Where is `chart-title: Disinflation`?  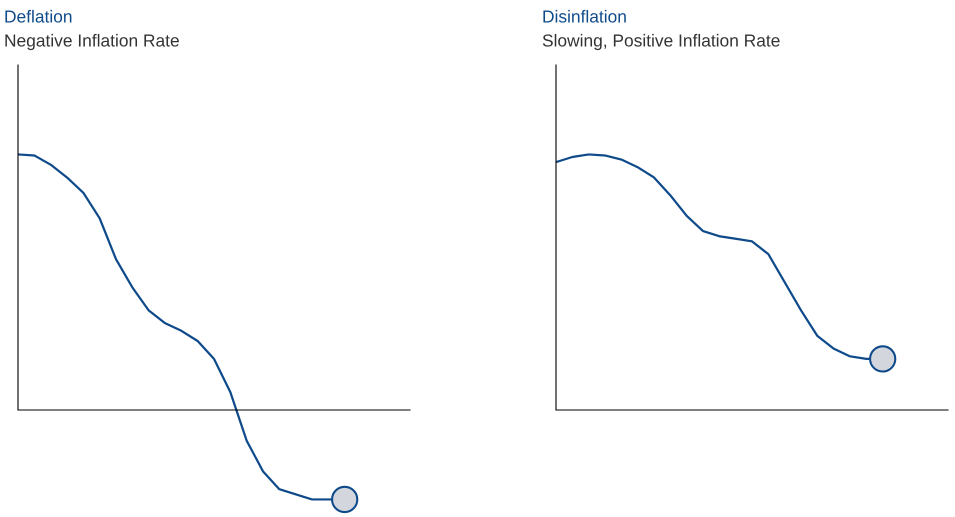 chart-title: Disinflation is located at coordinates (584, 16).